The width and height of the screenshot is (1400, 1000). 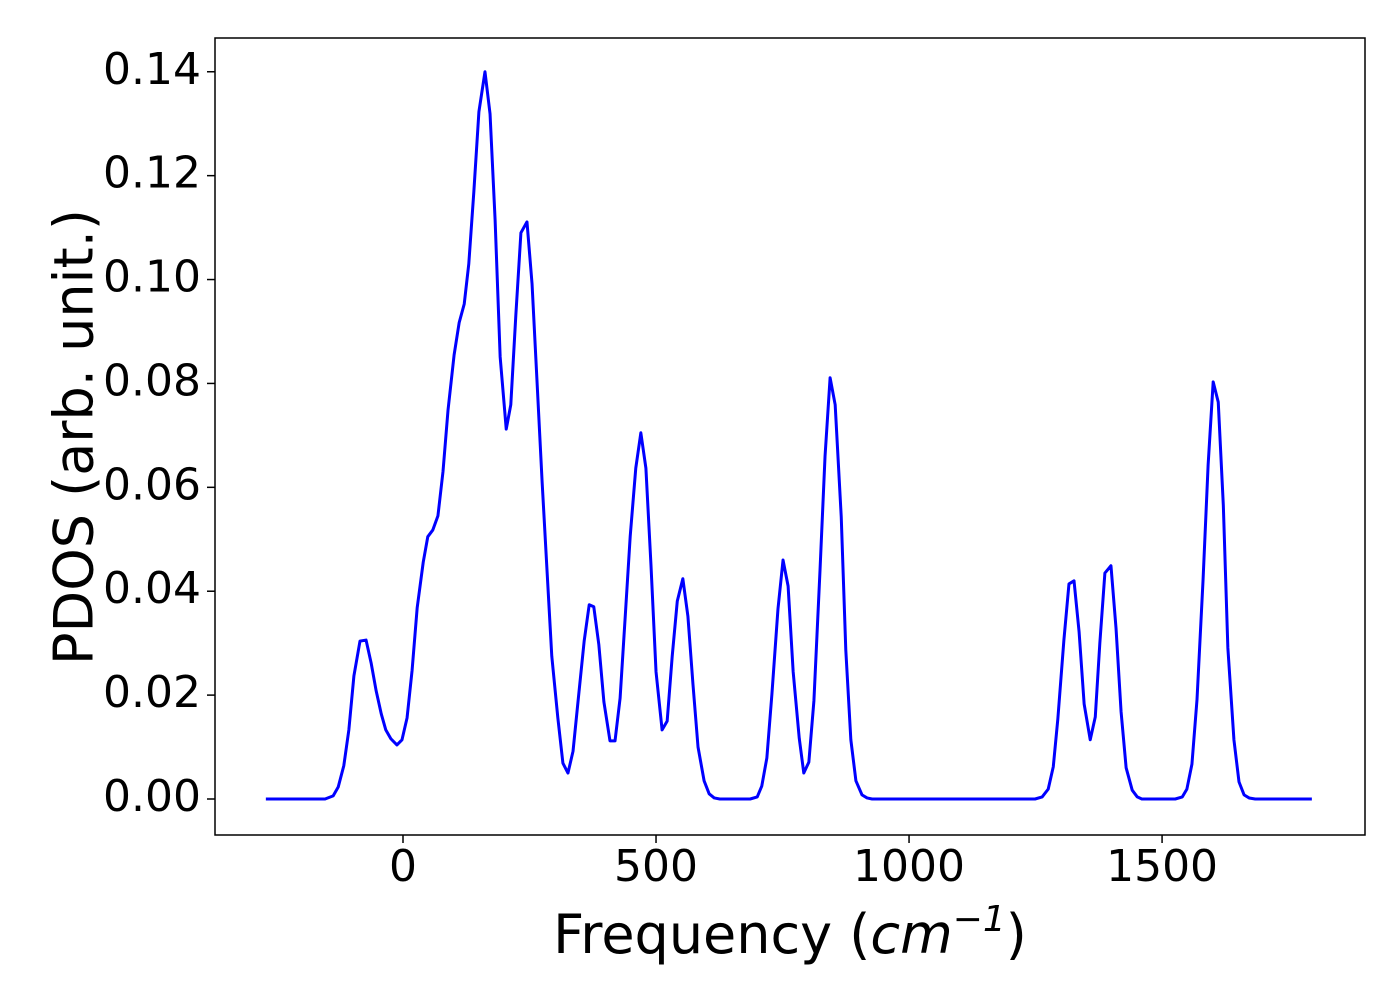 I want to click on x-axis-label-text: Frequency (, so click(x=711, y=934).